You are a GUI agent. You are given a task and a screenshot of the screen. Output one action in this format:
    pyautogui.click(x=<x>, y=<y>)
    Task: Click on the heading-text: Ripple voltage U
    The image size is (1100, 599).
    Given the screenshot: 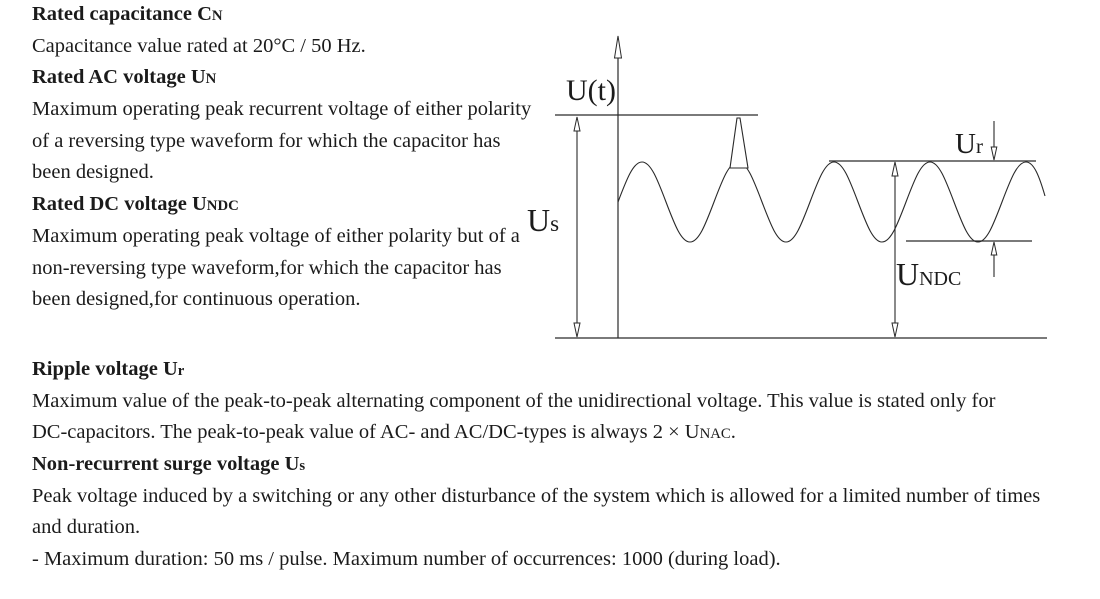 What is the action you would take?
    pyautogui.click(x=105, y=369)
    